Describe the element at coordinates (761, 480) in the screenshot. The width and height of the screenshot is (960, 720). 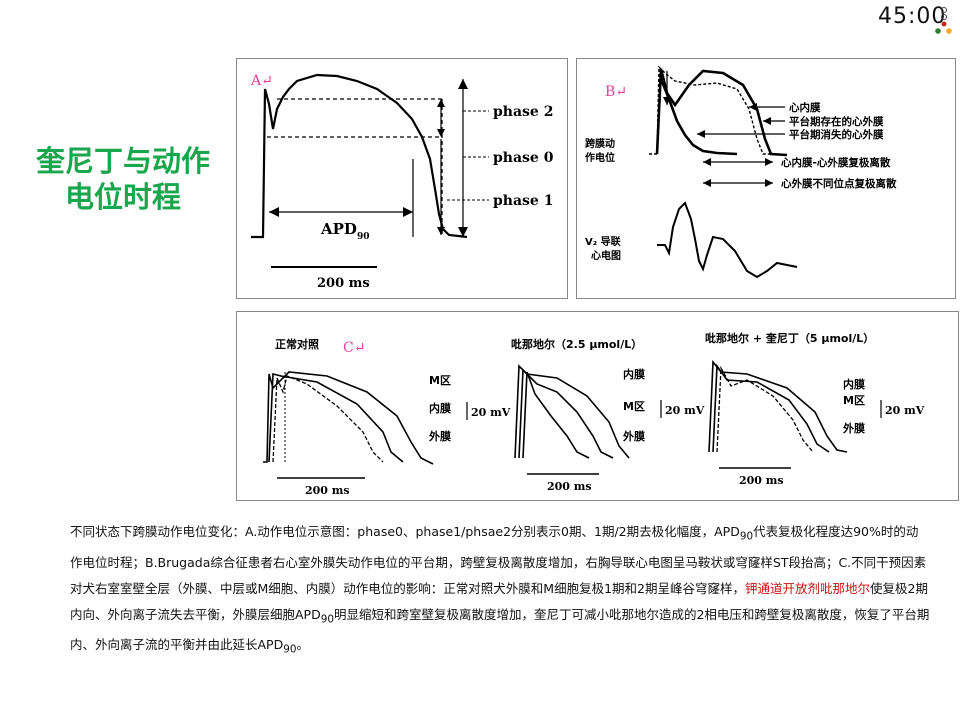
I see `c3-scale-label: 200 ms` at that location.